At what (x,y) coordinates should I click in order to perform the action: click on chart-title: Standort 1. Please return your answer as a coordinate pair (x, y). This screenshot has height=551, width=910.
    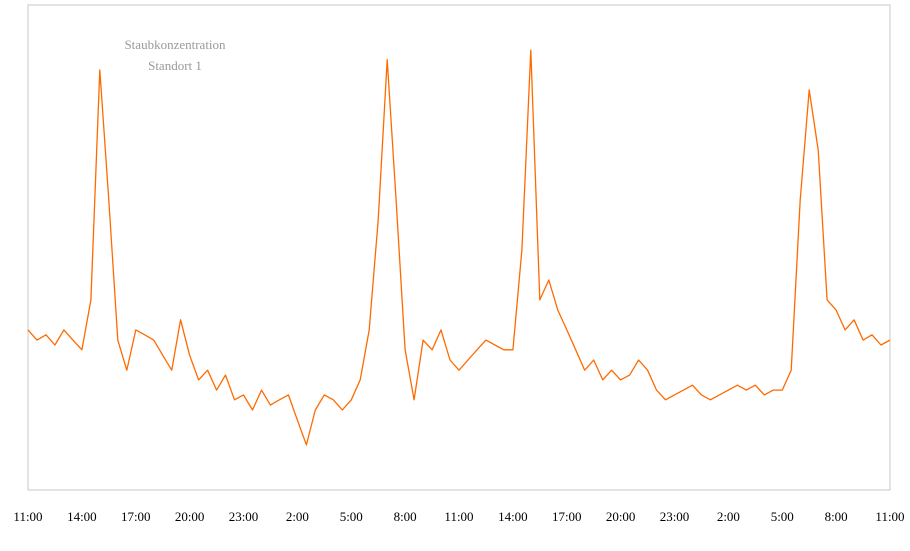
    Looking at the image, I should click on (175, 65).